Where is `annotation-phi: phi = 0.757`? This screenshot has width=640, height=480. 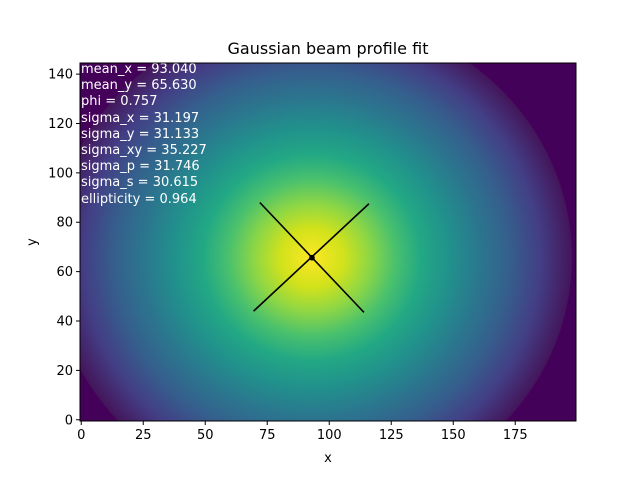 annotation-phi: phi = 0.757 is located at coordinates (119, 101).